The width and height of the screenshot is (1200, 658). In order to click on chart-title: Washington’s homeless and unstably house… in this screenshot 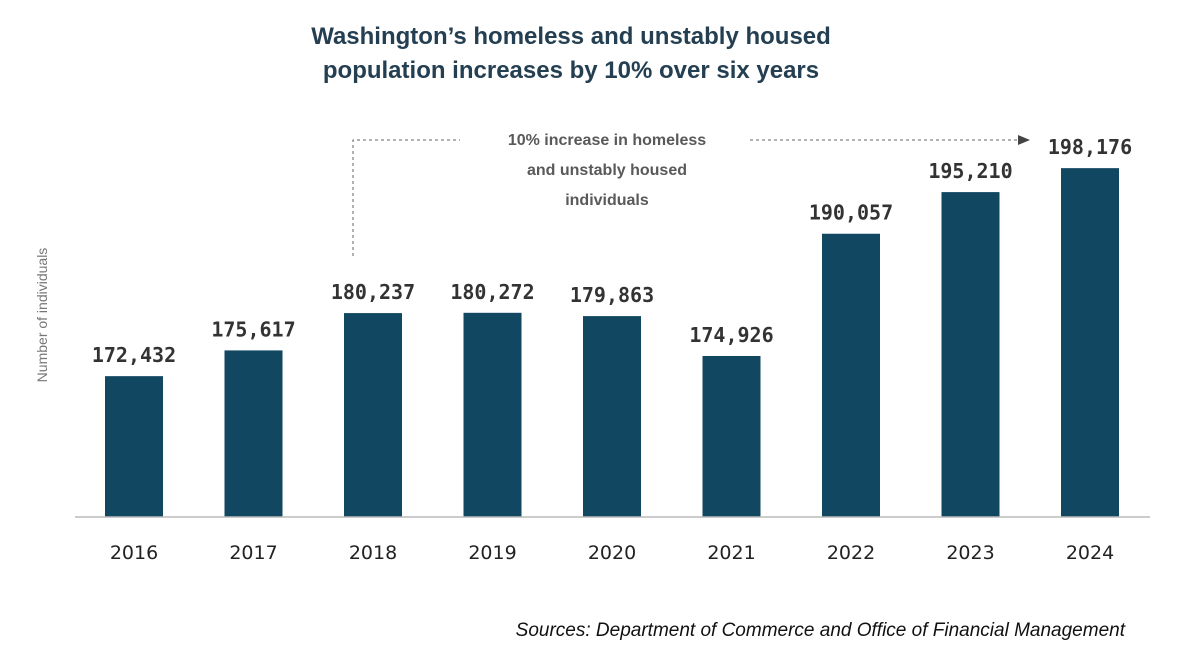, I will do `click(571, 54)`.